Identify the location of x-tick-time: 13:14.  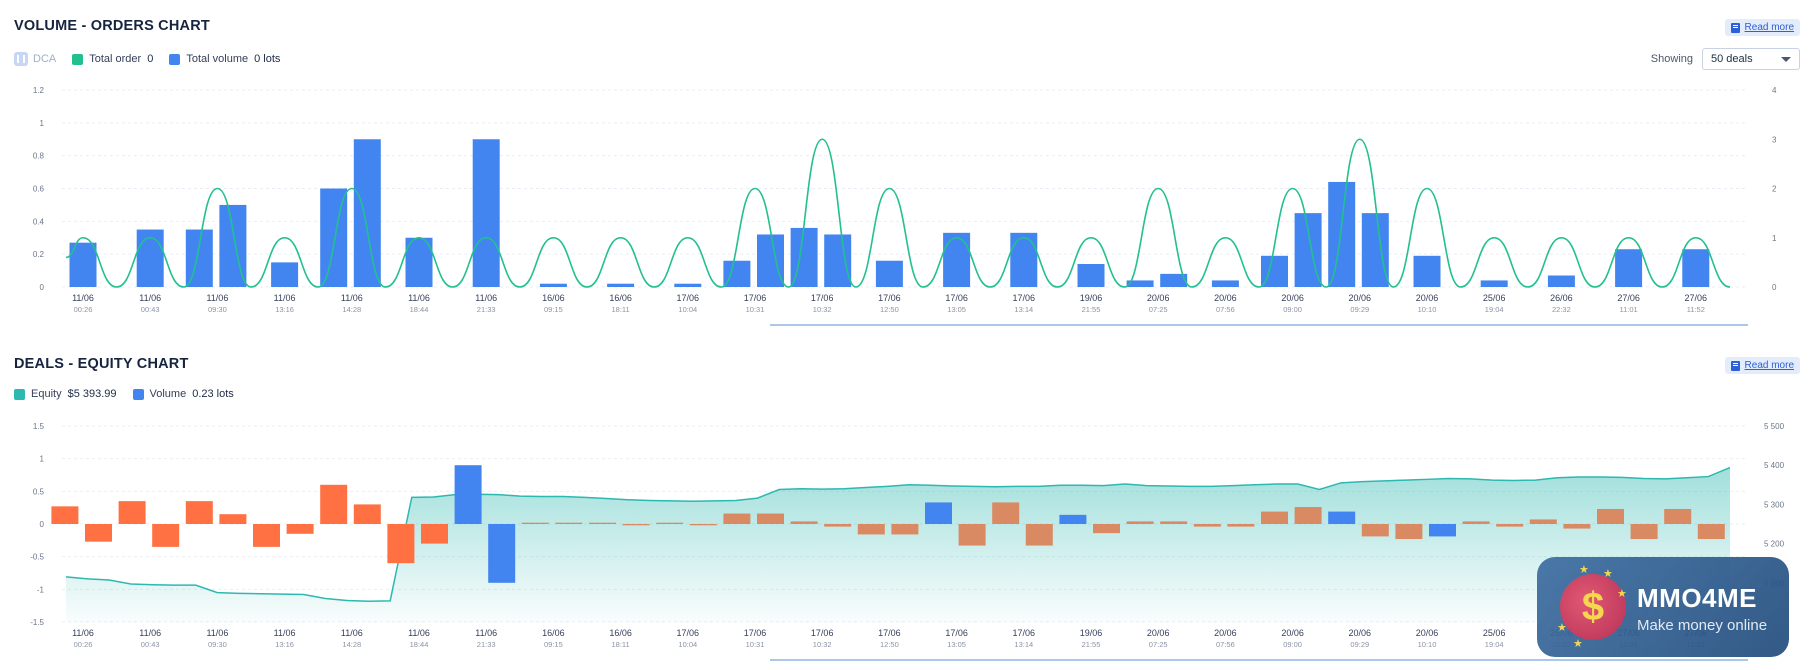
(1023, 644).